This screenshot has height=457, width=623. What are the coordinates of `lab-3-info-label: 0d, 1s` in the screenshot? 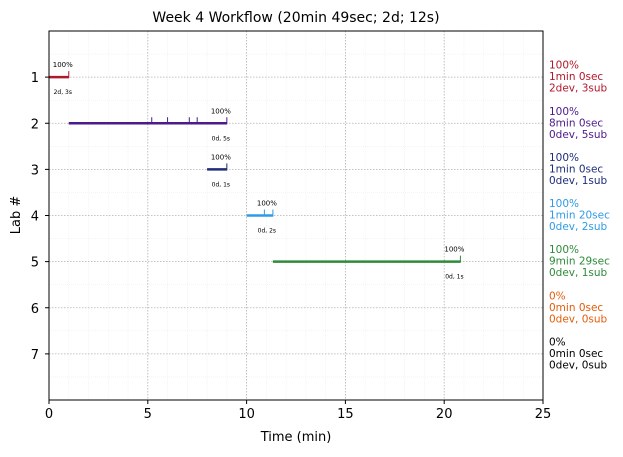 It's located at (221, 184).